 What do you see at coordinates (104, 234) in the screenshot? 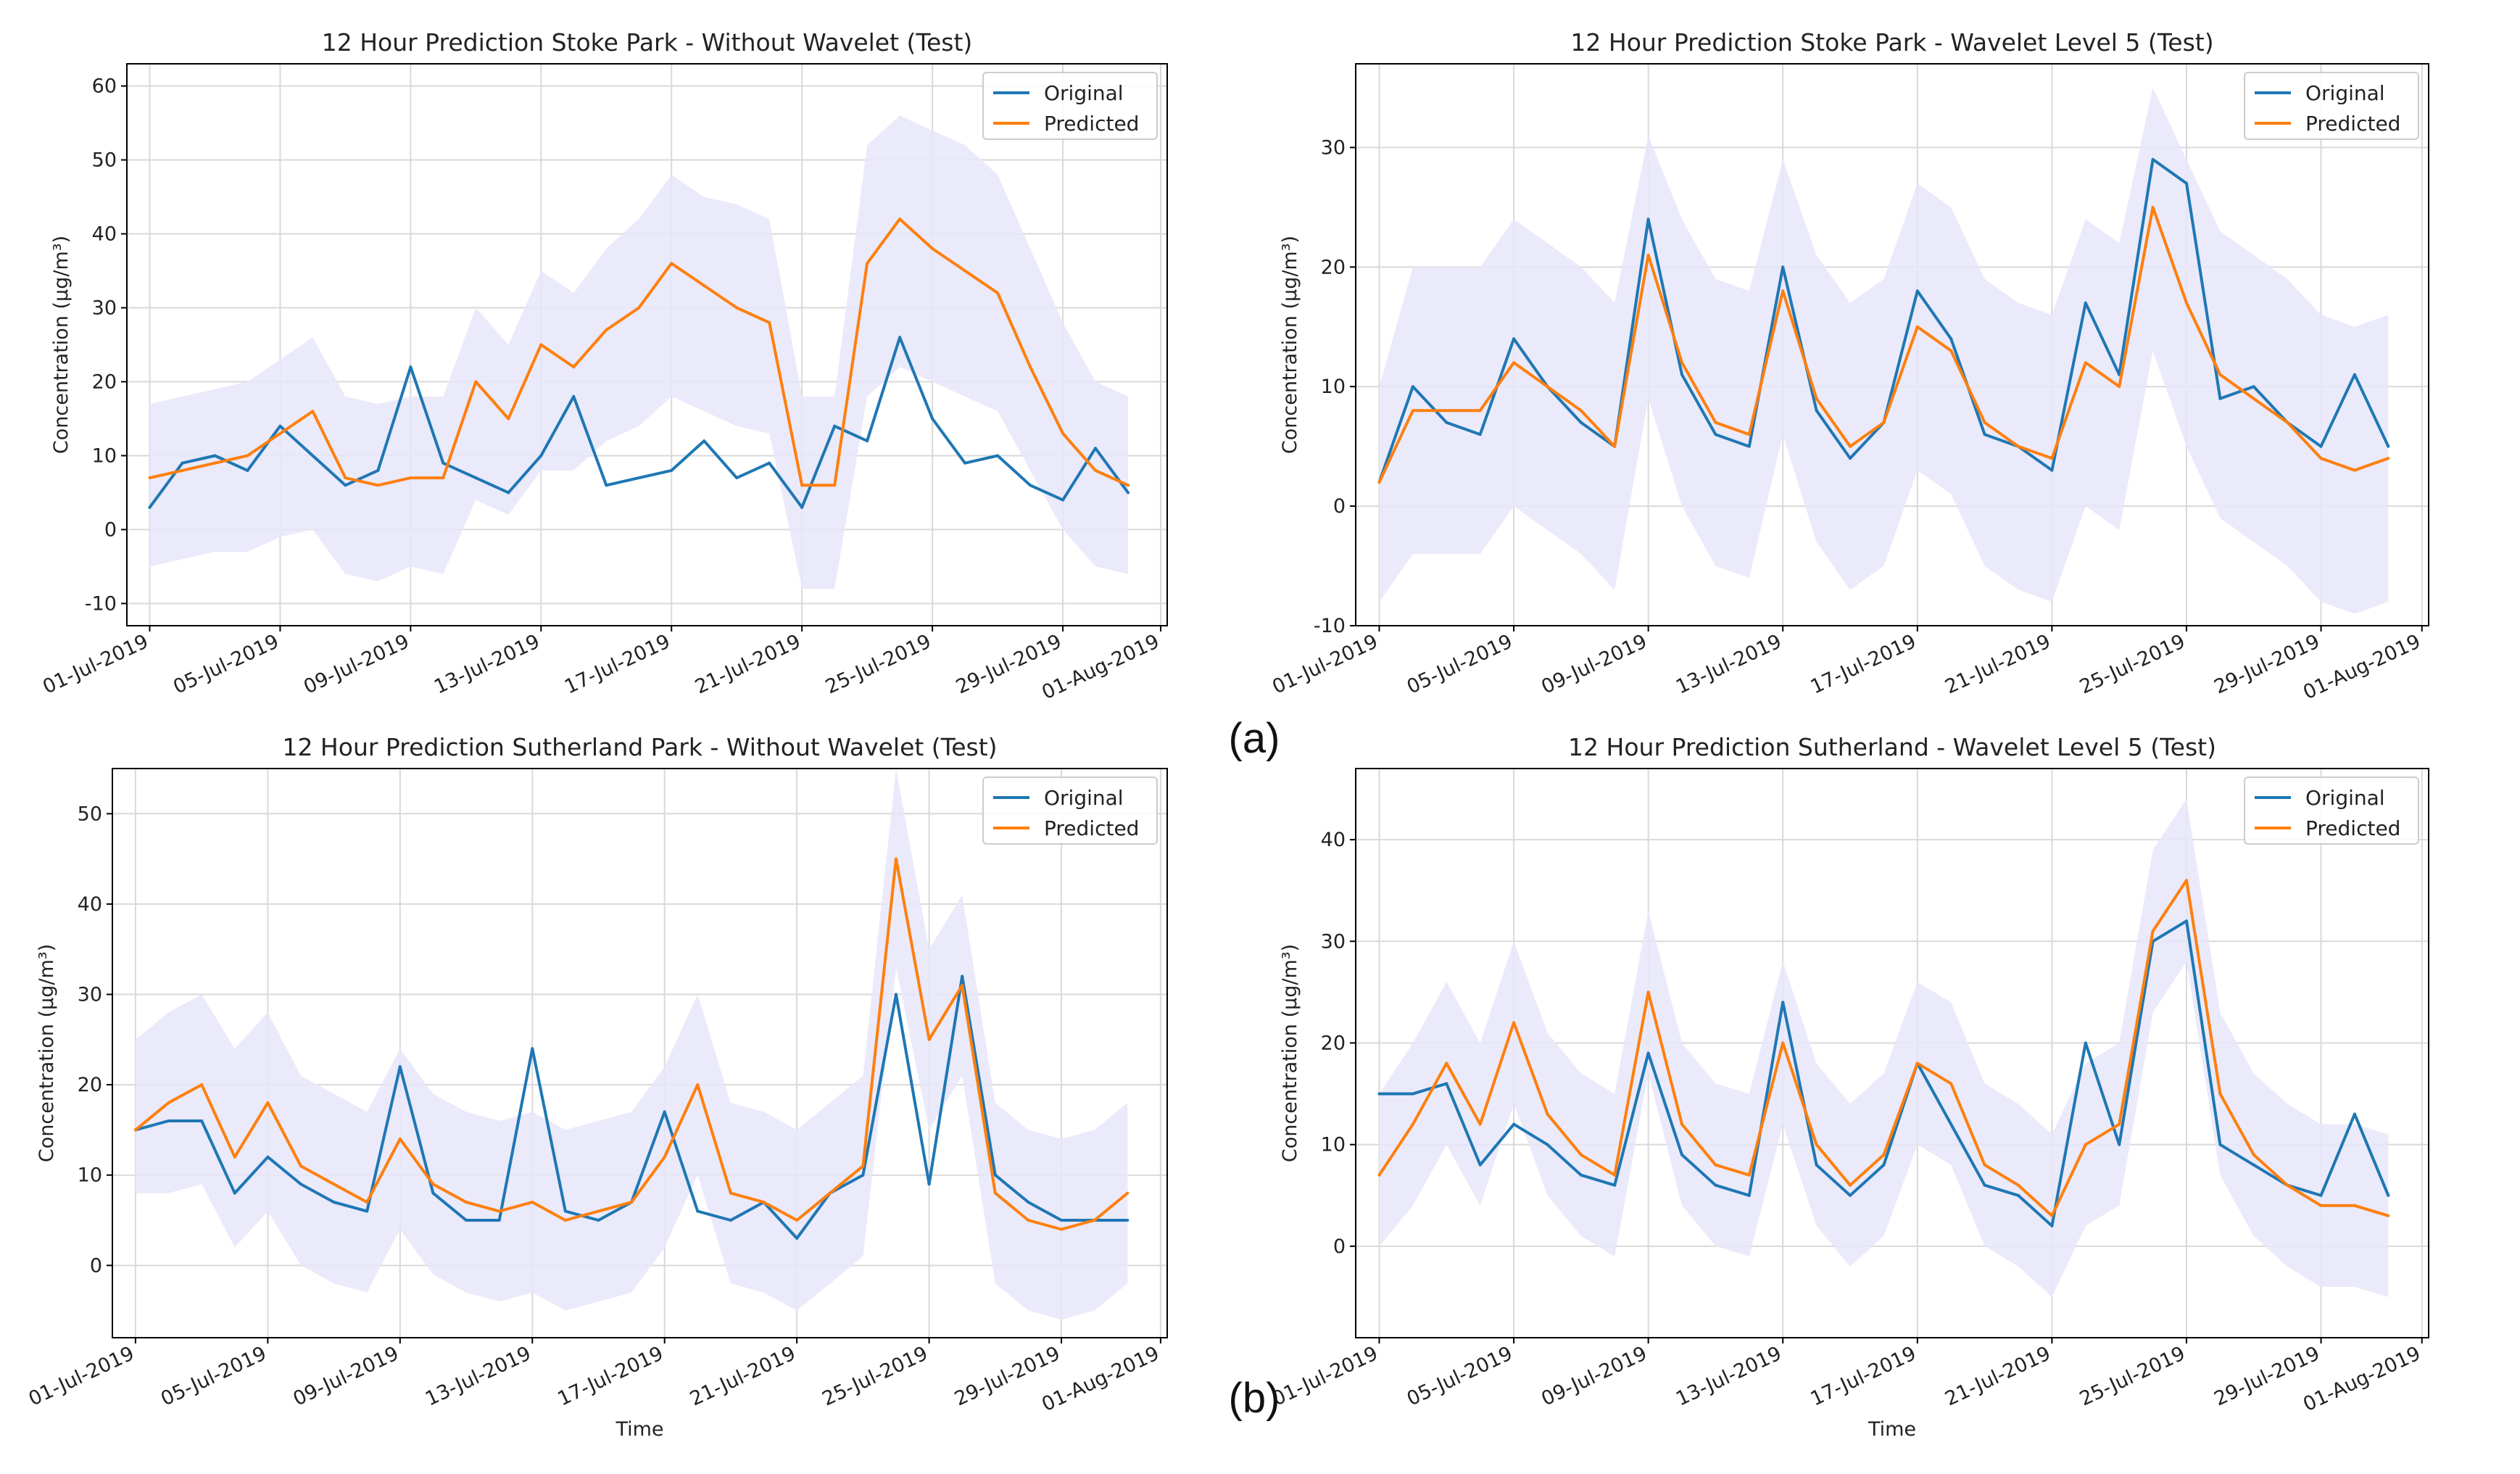
I see `y-tick-label: 40` at bounding box center [104, 234].